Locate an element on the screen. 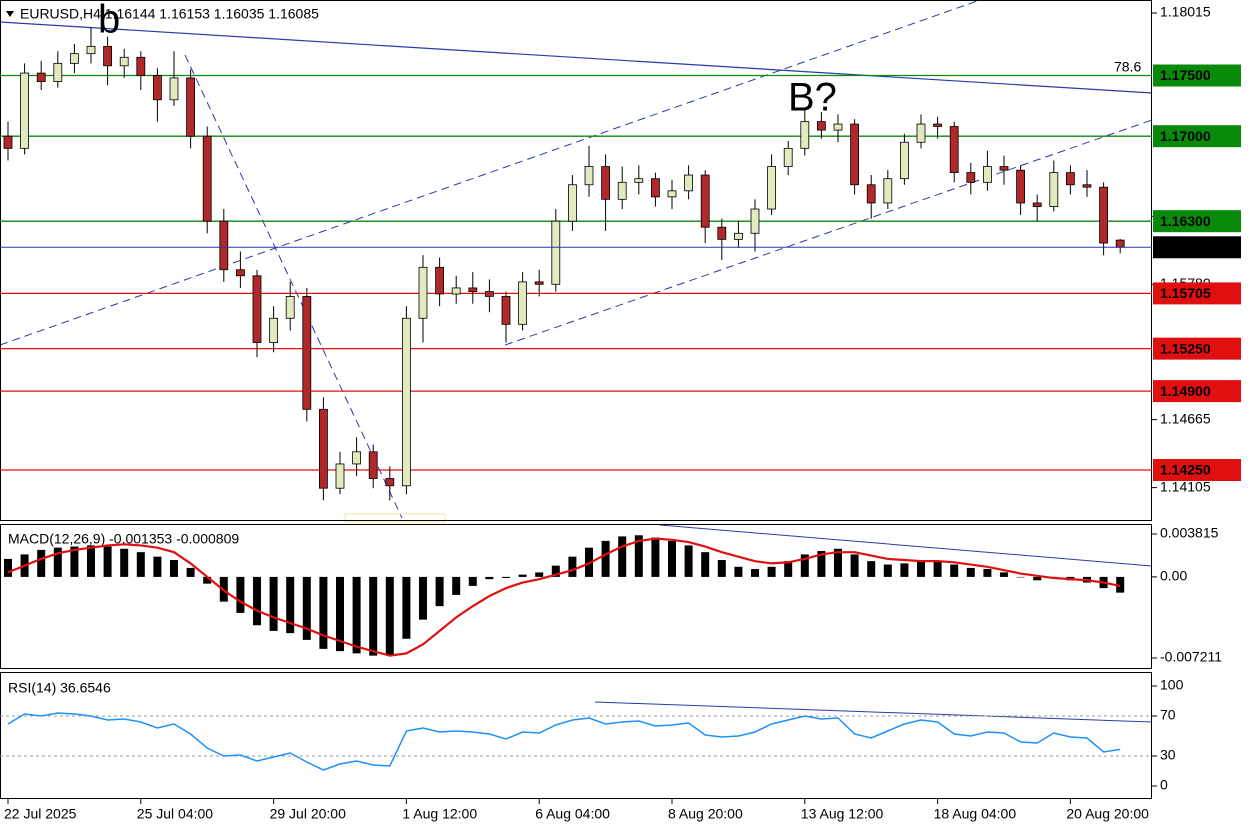 Image resolution: width=1248 pixels, height=832 pixels. y-tick-label: 0.003815 is located at coordinates (1189, 533).